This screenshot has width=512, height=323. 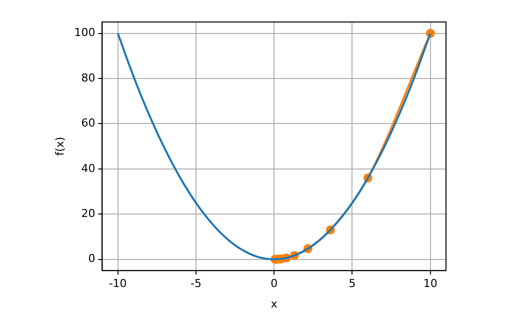 I want to click on x-axis-title: x, so click(x=274, y=303).